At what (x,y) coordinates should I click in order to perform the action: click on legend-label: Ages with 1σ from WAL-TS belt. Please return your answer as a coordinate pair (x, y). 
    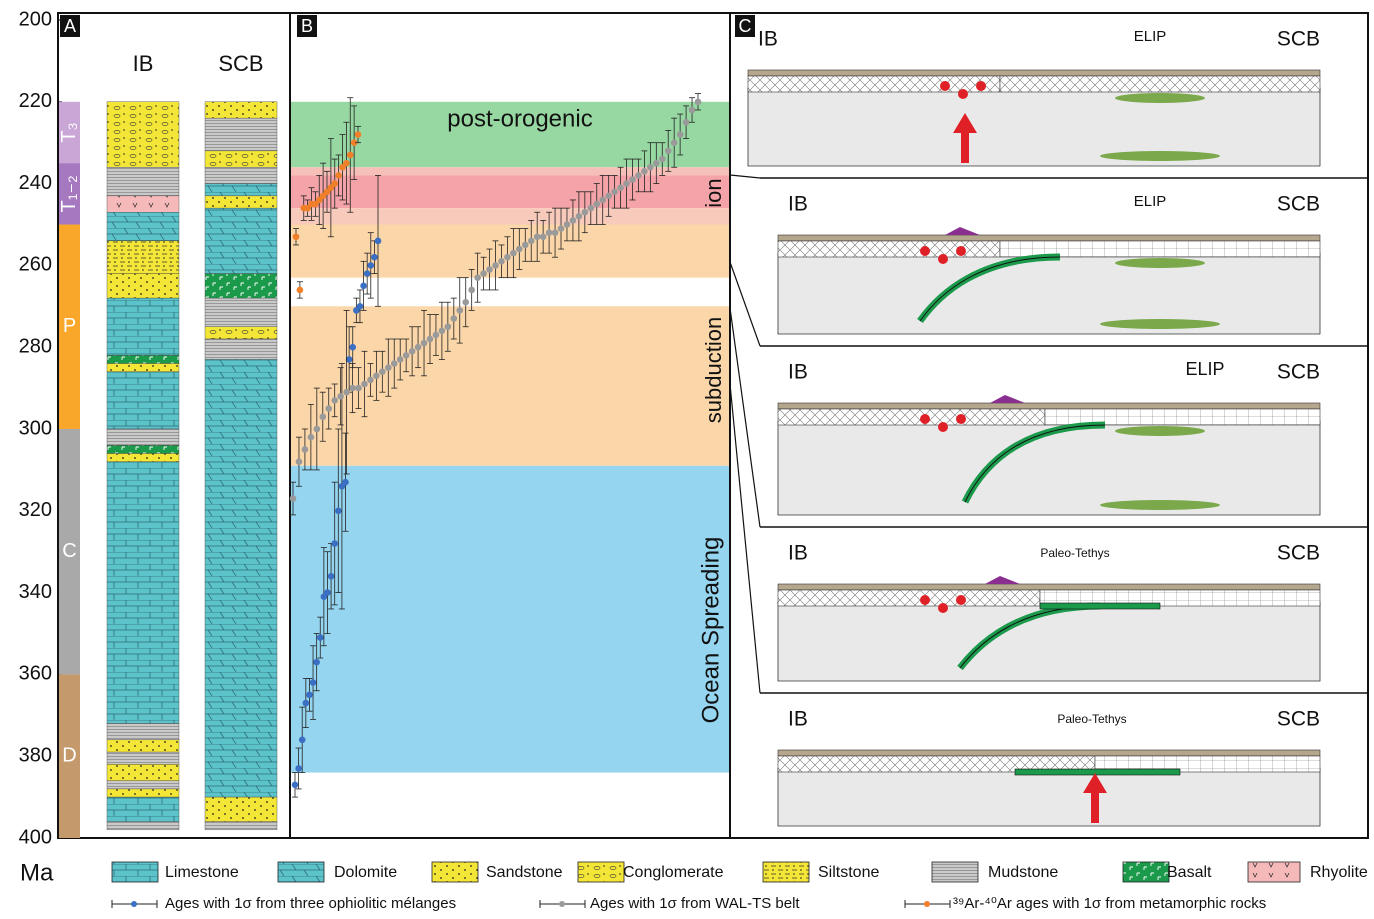
    Looking at the image, I should click on (695, 903).